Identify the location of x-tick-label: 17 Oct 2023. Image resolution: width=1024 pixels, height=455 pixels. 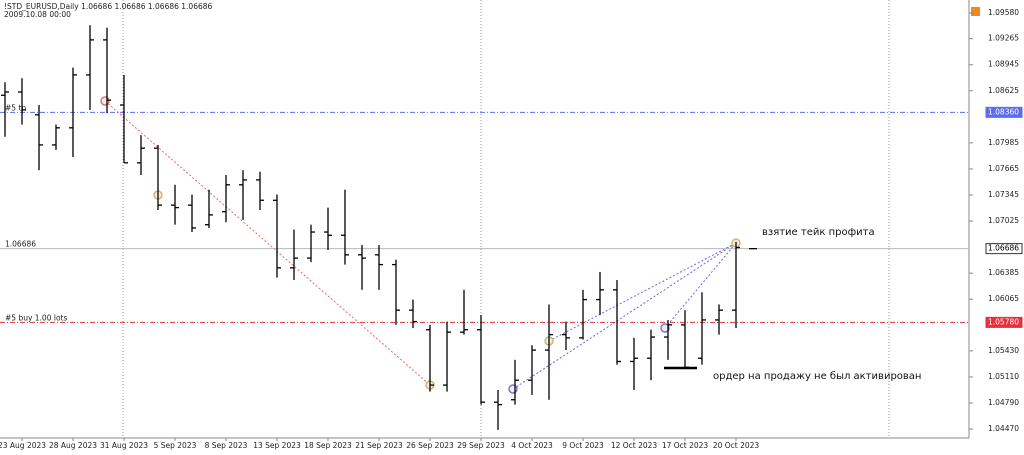
(685, 445).